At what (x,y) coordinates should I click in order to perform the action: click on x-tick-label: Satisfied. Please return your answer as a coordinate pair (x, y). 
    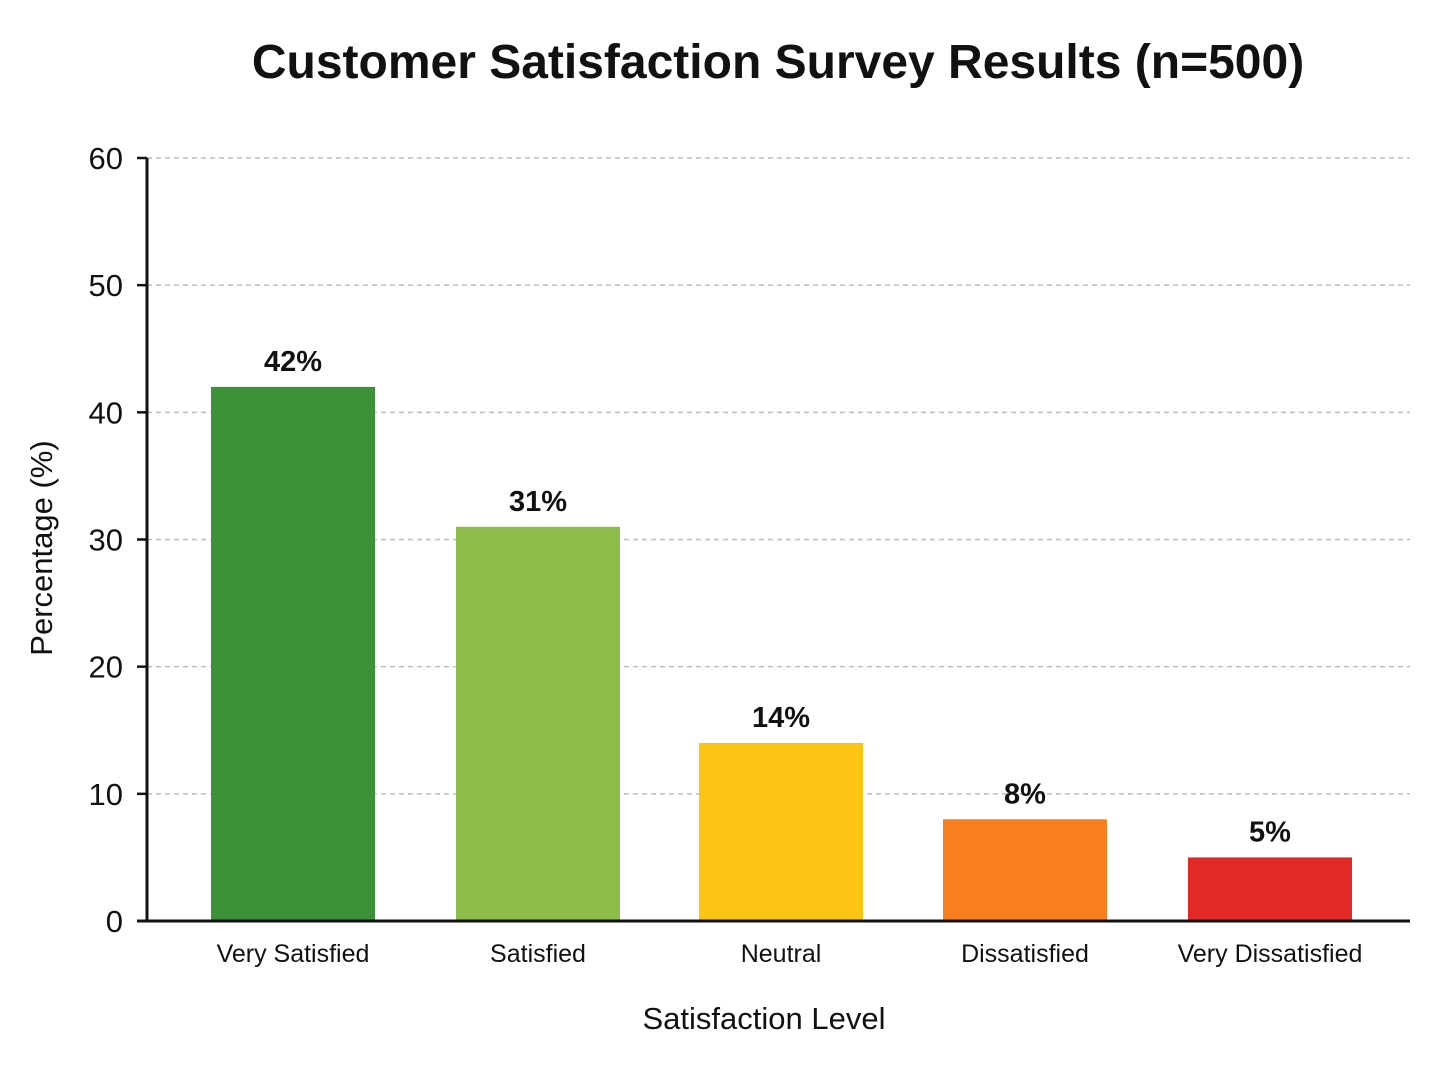
    Looking at the image, I should click on (538, 954).